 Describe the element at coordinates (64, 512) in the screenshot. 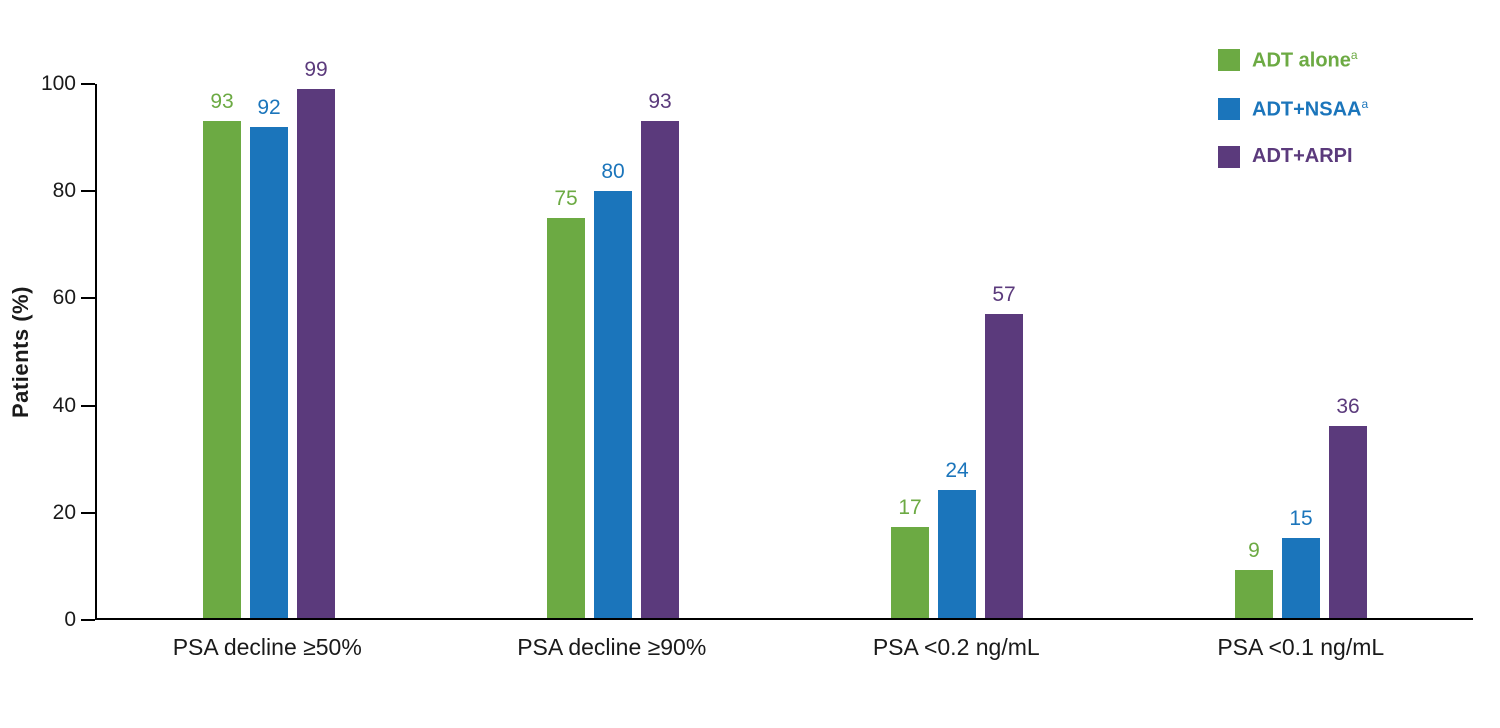

I see `y-tick-label: 20` at that location.